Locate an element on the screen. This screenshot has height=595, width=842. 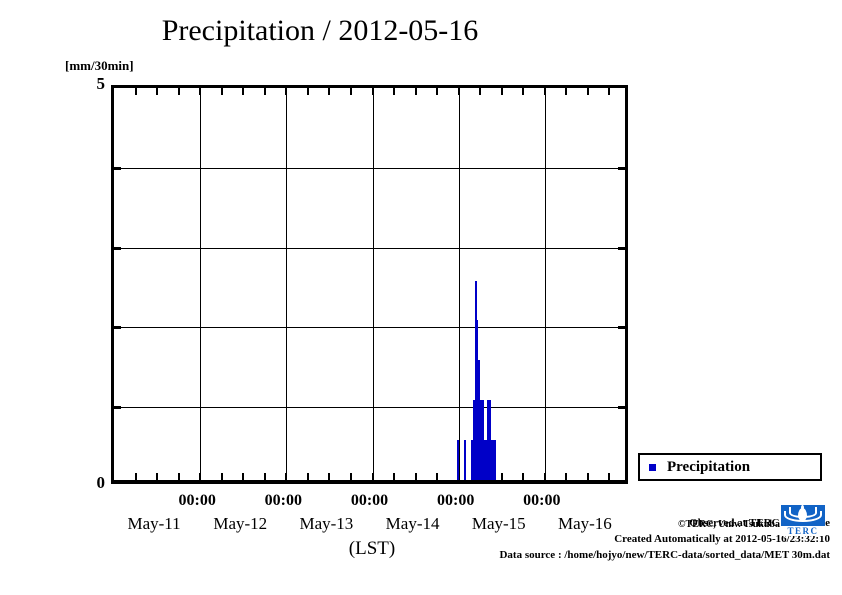
x-axis-date-label: May-13 is located at coordinates (326, 523).